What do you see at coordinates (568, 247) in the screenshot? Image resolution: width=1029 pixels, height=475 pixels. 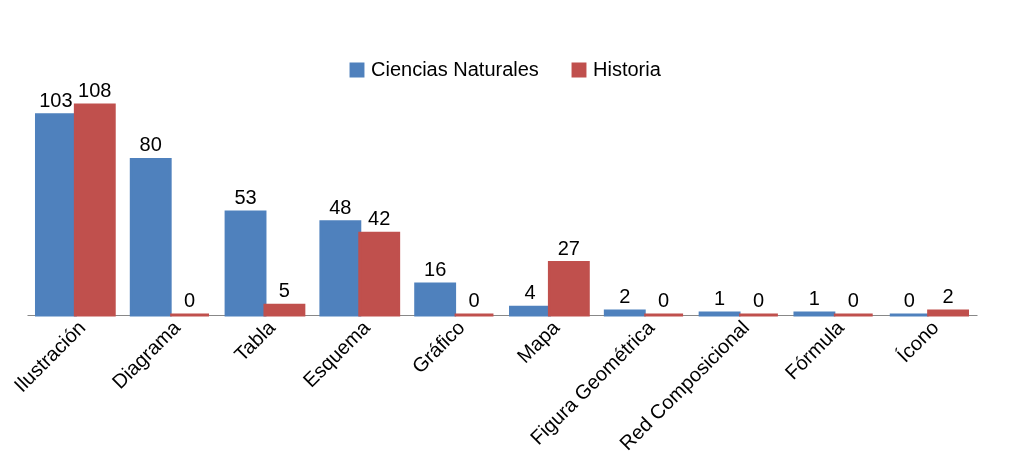 I see `data-label: 27` at bounding box center [568, 247].